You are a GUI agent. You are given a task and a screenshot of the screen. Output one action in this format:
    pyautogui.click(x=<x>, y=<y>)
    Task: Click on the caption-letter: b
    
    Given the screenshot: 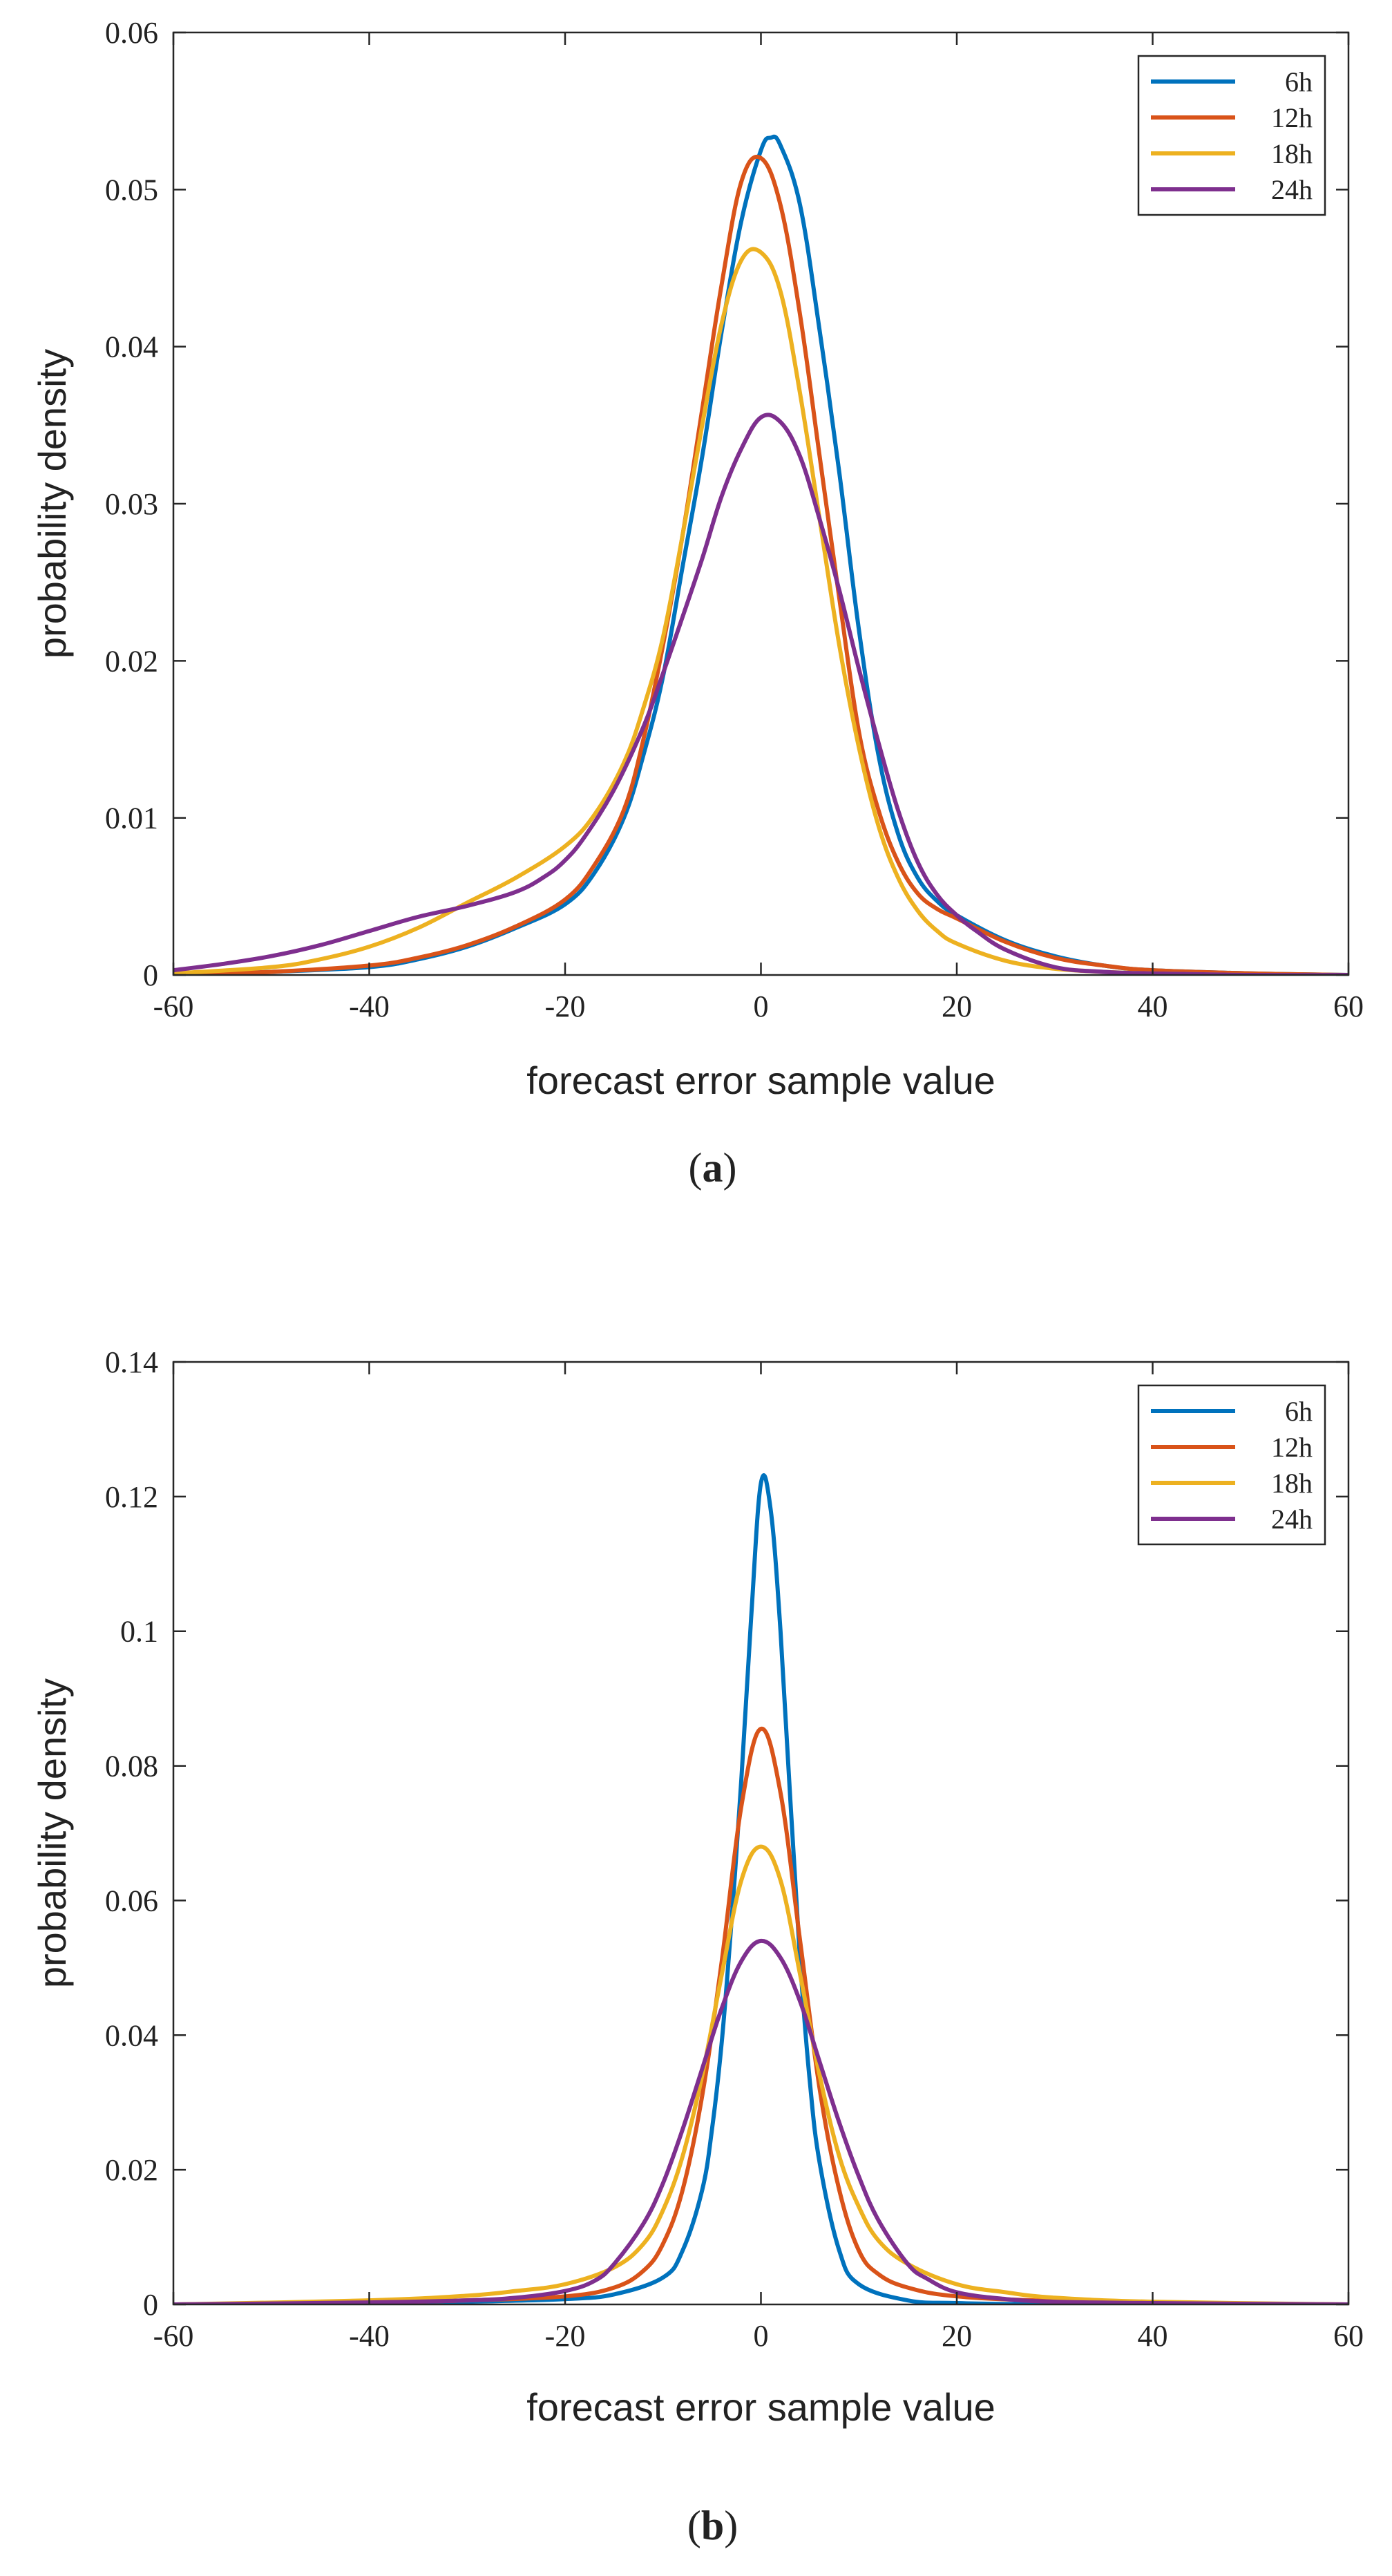 What is the action you would take?
    pyautogui.click(x=712, y=2525)
    